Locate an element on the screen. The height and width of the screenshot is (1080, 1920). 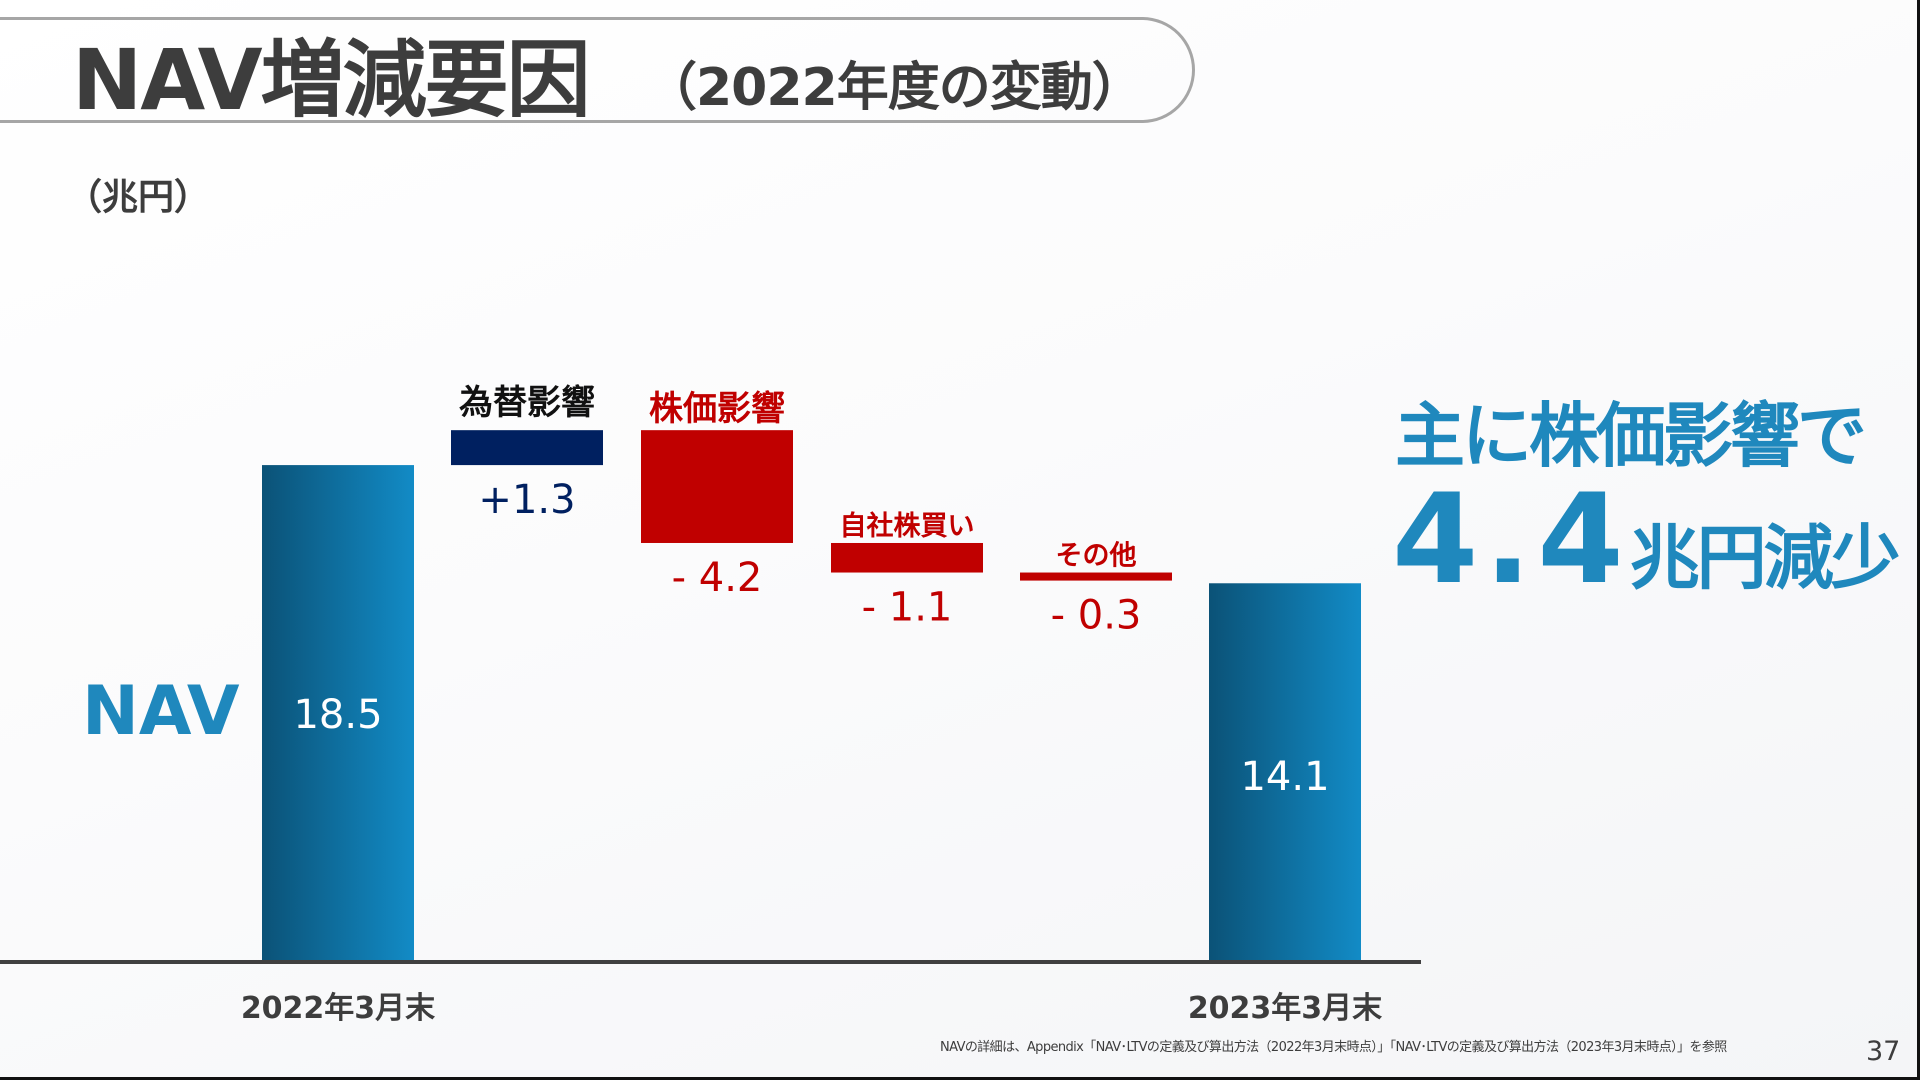
delta-name-label: 為替影響 is located at coordinates (527, 403).